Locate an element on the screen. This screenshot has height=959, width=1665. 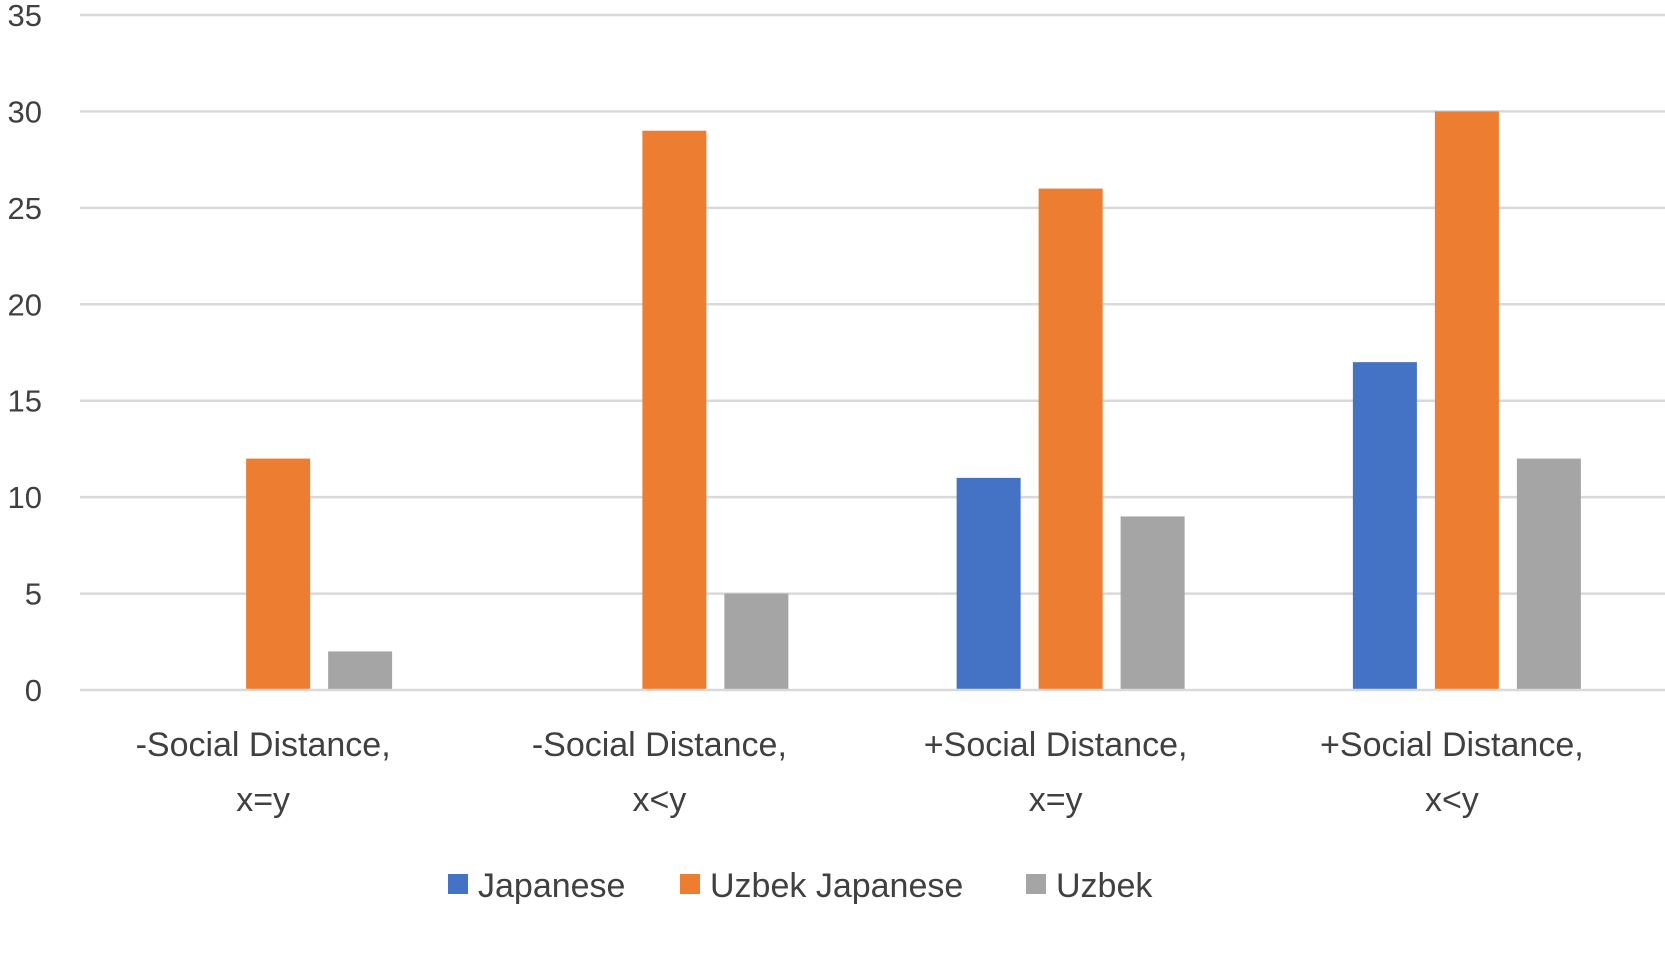
y-tick-label: 35 is located at coordinates (25, 16).